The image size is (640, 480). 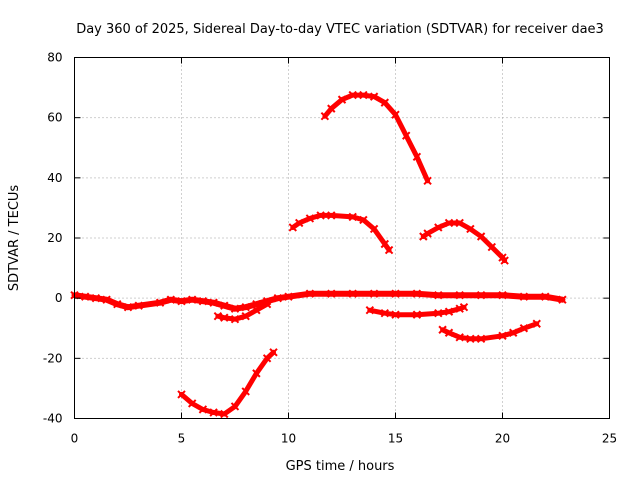 What do you see at coordinates (53, 419) in the screenshot?
I see `y-tick-label: -40` at bounding box center [53, 419].